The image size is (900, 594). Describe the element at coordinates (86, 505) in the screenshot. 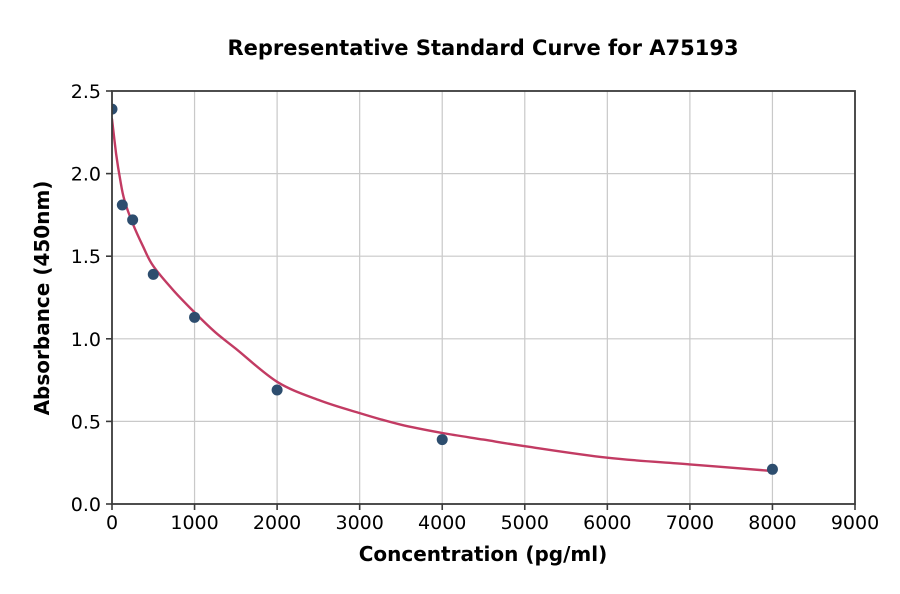

I see `y-tick-label: 0.0` at that location.